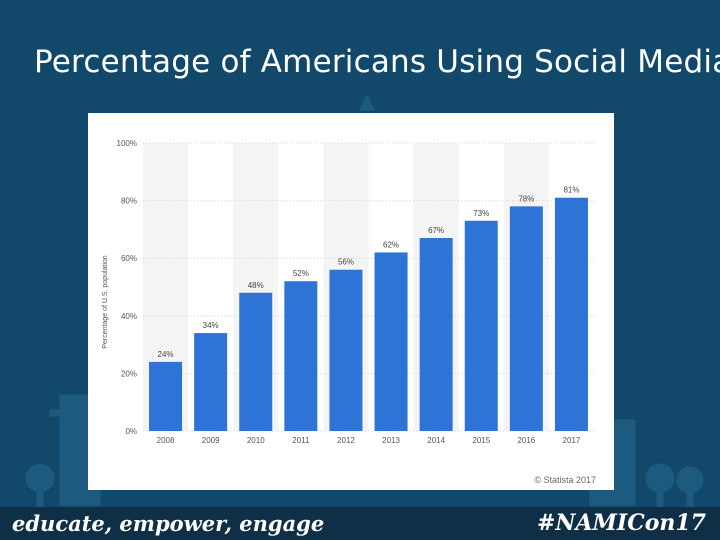 This screenshot has height=540, width=720. I want to click on x-tick-label: 2014, so click(436, 440).